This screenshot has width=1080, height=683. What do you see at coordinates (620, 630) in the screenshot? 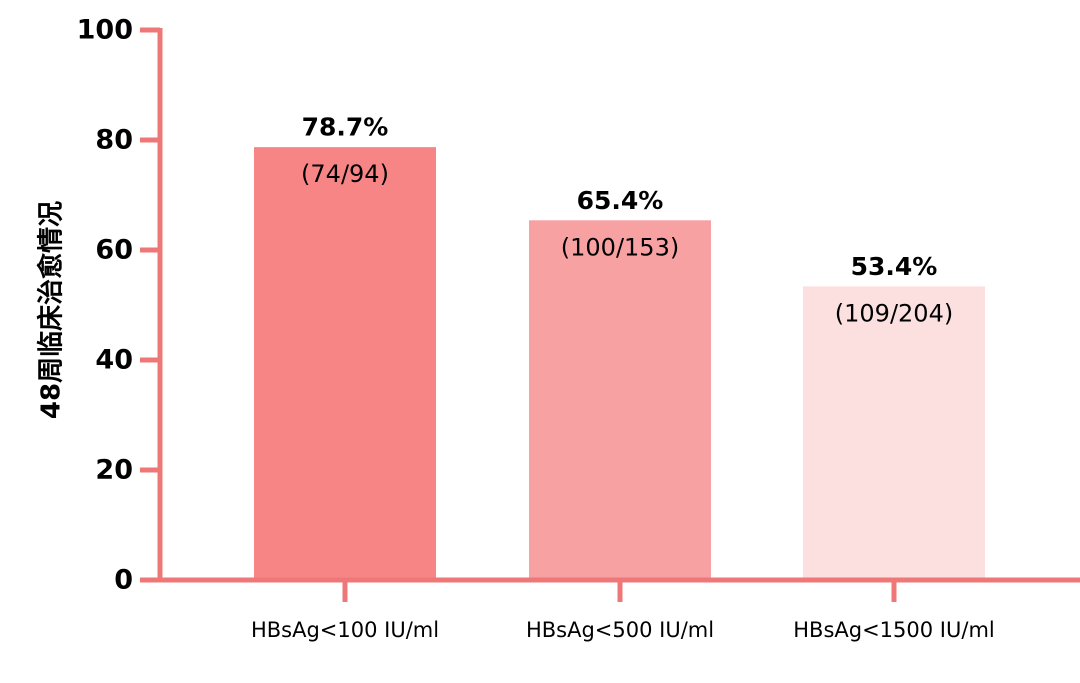
I see `x-tick-label-2: HBsAg<500 IU/ml` at bounding box center [620, 630].